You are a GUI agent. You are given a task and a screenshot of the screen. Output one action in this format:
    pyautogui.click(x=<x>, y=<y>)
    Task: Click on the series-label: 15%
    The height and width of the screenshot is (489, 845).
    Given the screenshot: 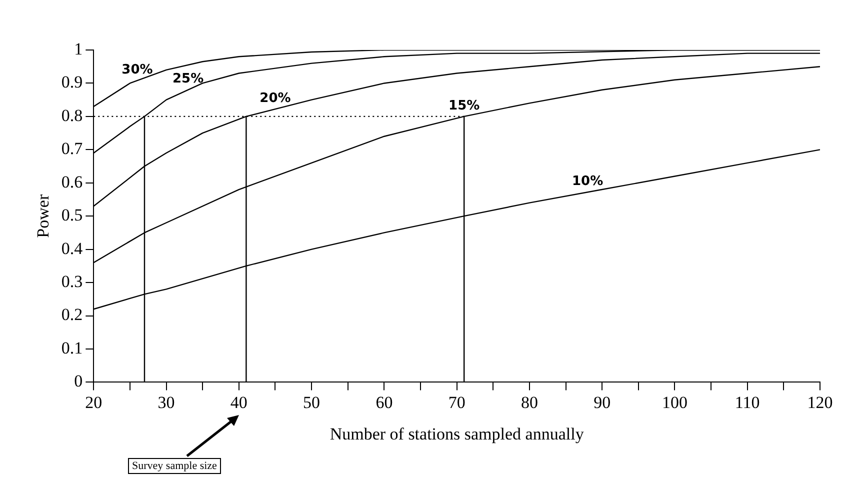 What is the action you would take?
    pyautogui.click(x=464, y=106)
    